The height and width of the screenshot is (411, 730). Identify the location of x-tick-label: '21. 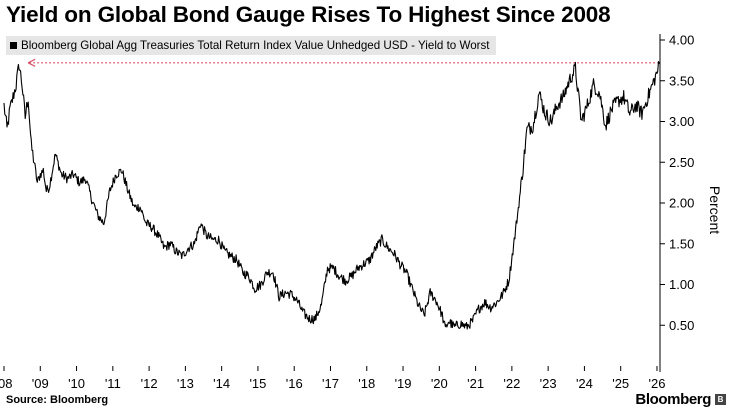
(475, 383).